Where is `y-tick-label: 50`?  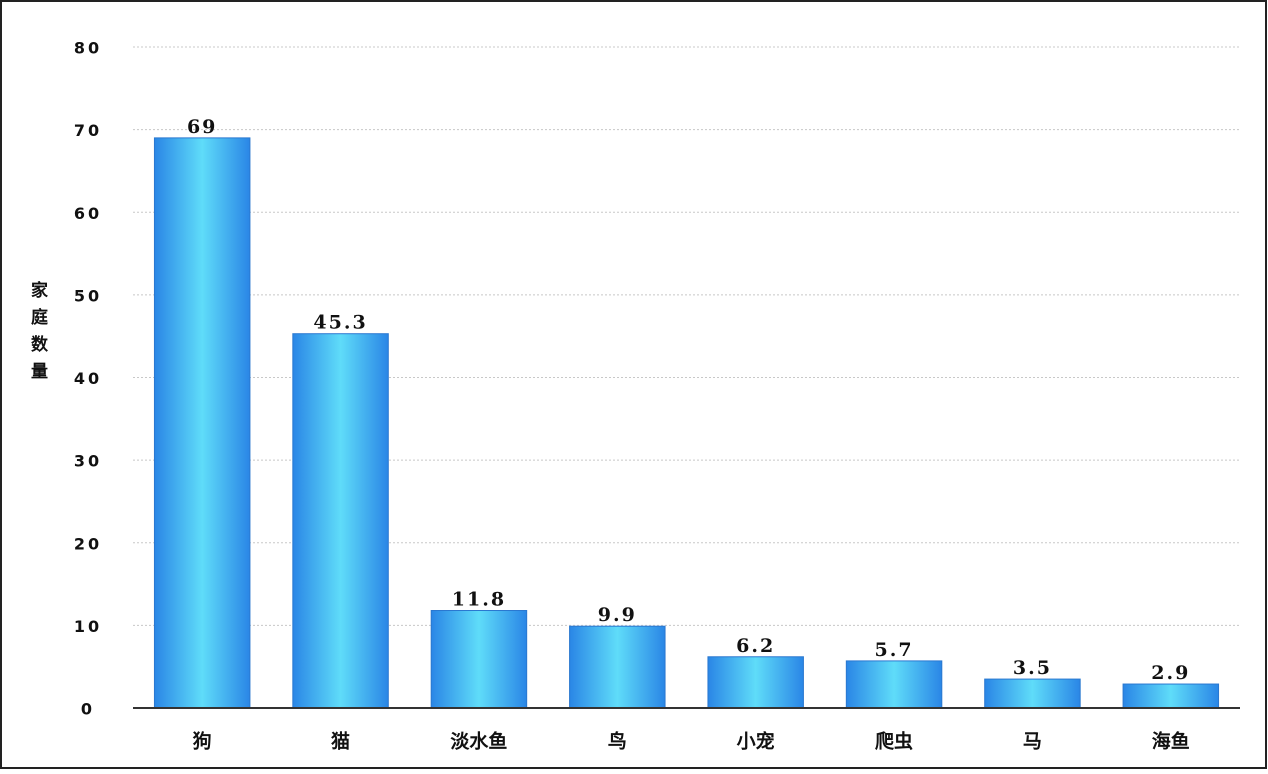
y-tick-label: 50 is located at coordinates (88, 295).